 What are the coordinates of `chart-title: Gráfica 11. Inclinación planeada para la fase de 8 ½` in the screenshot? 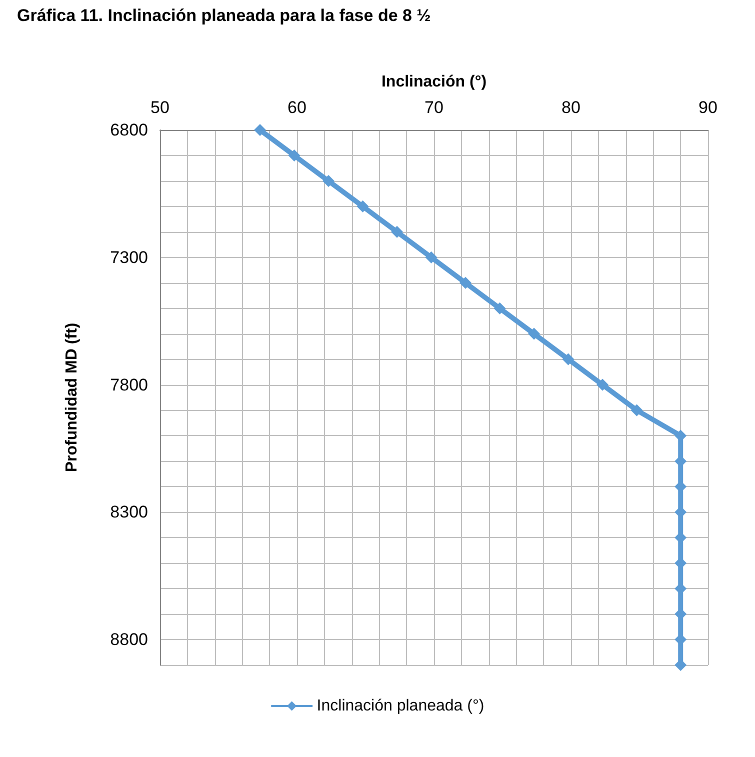 It's located at (224, 15).